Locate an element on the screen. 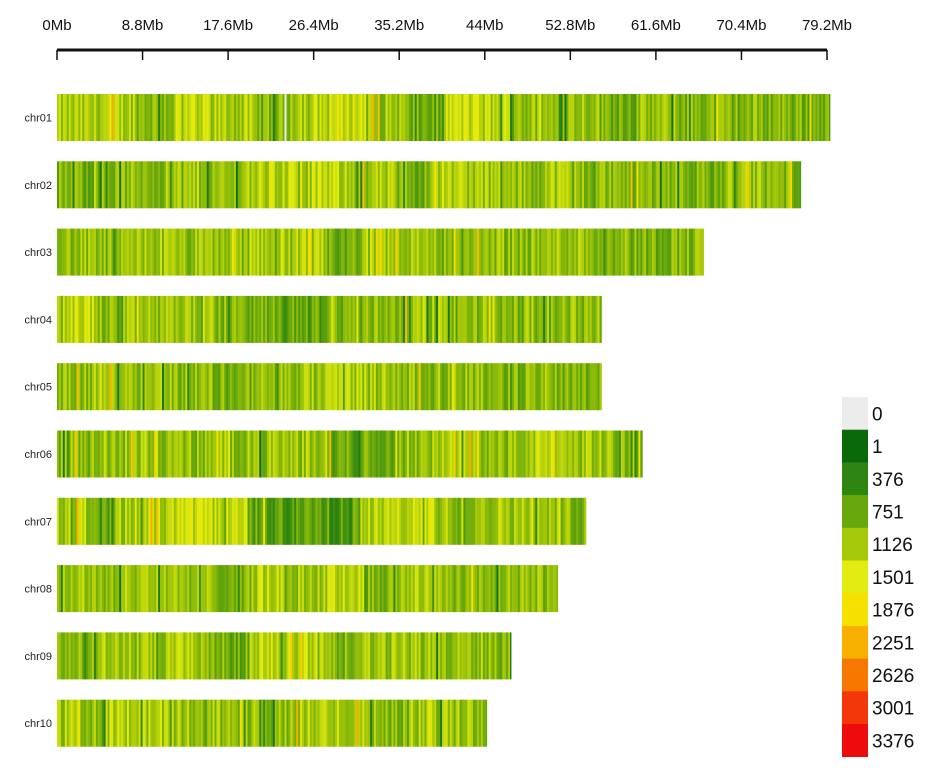 Image resolution: width=942 pixels, height=774 pixels. chromosome-label: chr01 is located at coordinates (38, 119).